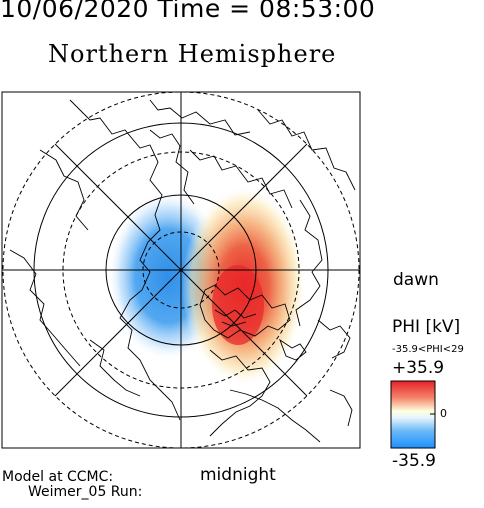 Image resolution: width=484 pixels, height=508 pixels. Describe the element at coordinates (414, 461) in the screenshot. I see `colorbar-min-label: -35.9` at that location.